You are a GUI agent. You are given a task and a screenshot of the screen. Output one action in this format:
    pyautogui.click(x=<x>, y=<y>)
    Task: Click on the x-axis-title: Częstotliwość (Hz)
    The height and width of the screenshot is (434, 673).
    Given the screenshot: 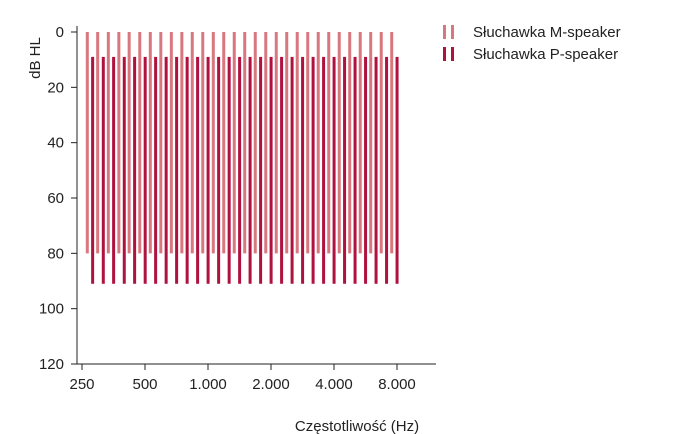 What is the action you would take?
    pyautogui.click(x=357, y=426)
    